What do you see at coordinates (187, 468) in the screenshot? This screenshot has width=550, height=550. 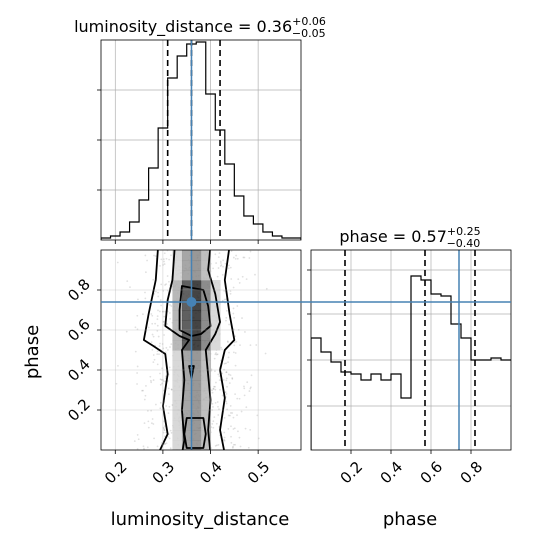 I see `main-xticks: 0.2 0.3 0.4 0.5` at bounding box center [187, 468].